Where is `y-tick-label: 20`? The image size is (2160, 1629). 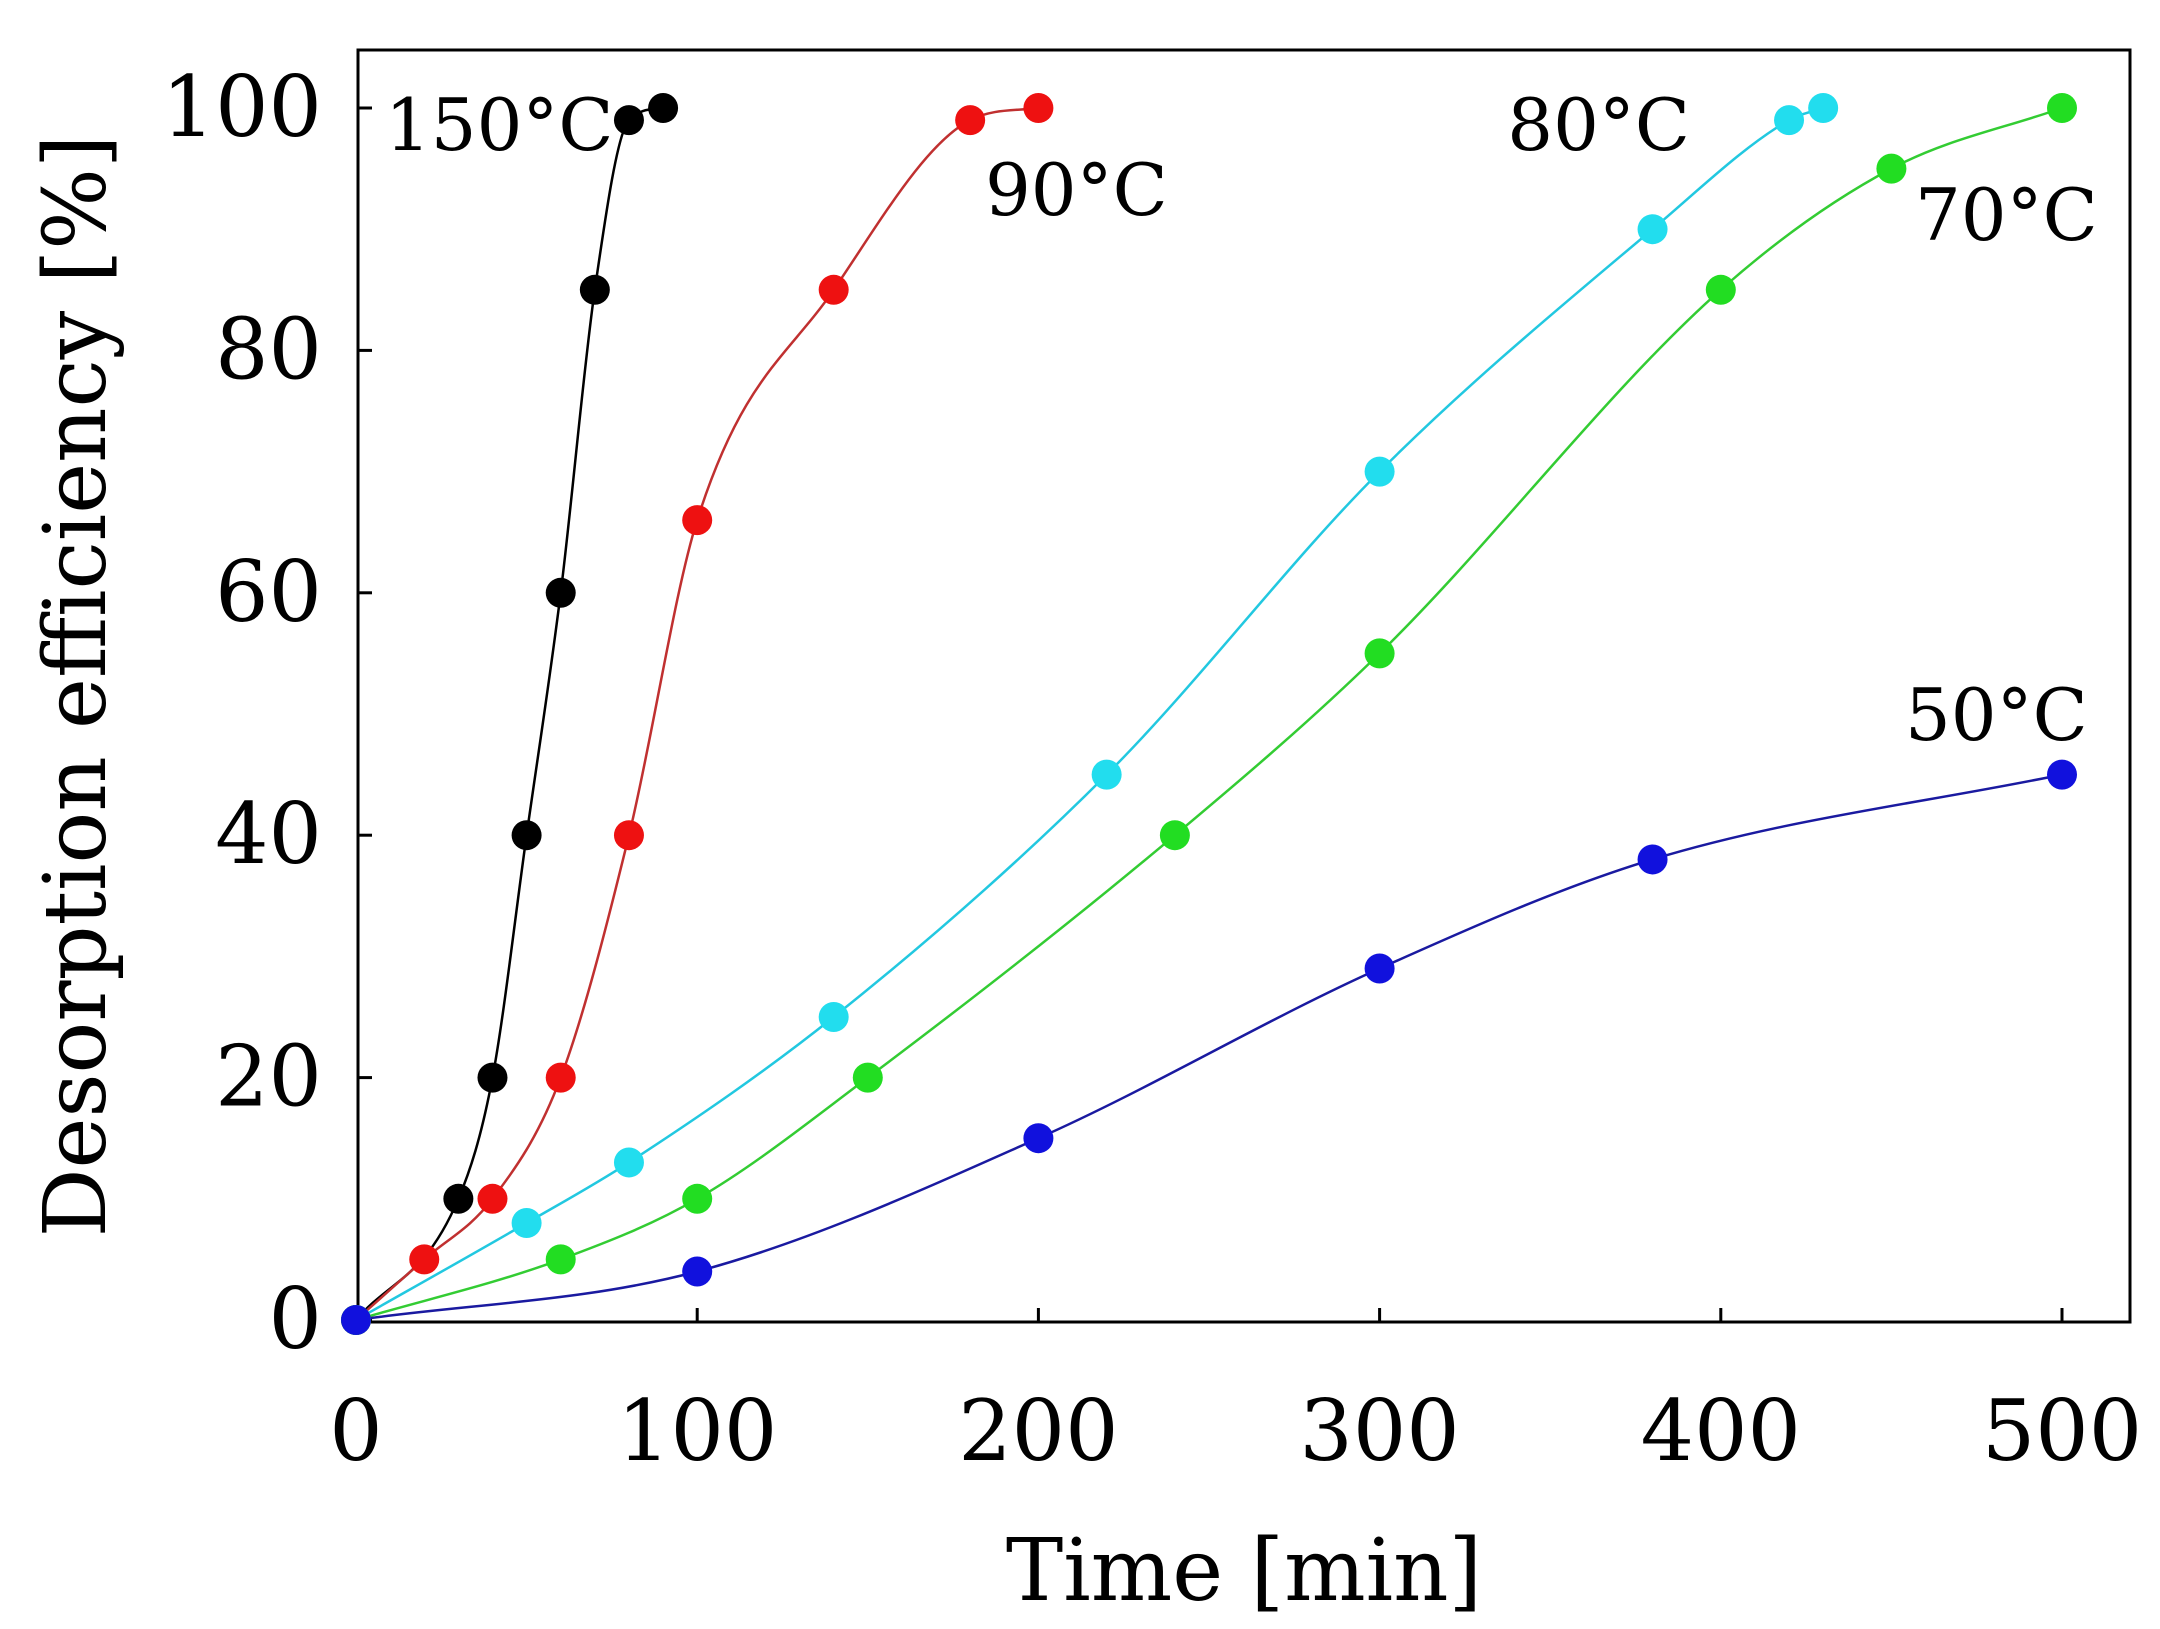
y-tick-label: 20 is located at coordinates (268, 1077).